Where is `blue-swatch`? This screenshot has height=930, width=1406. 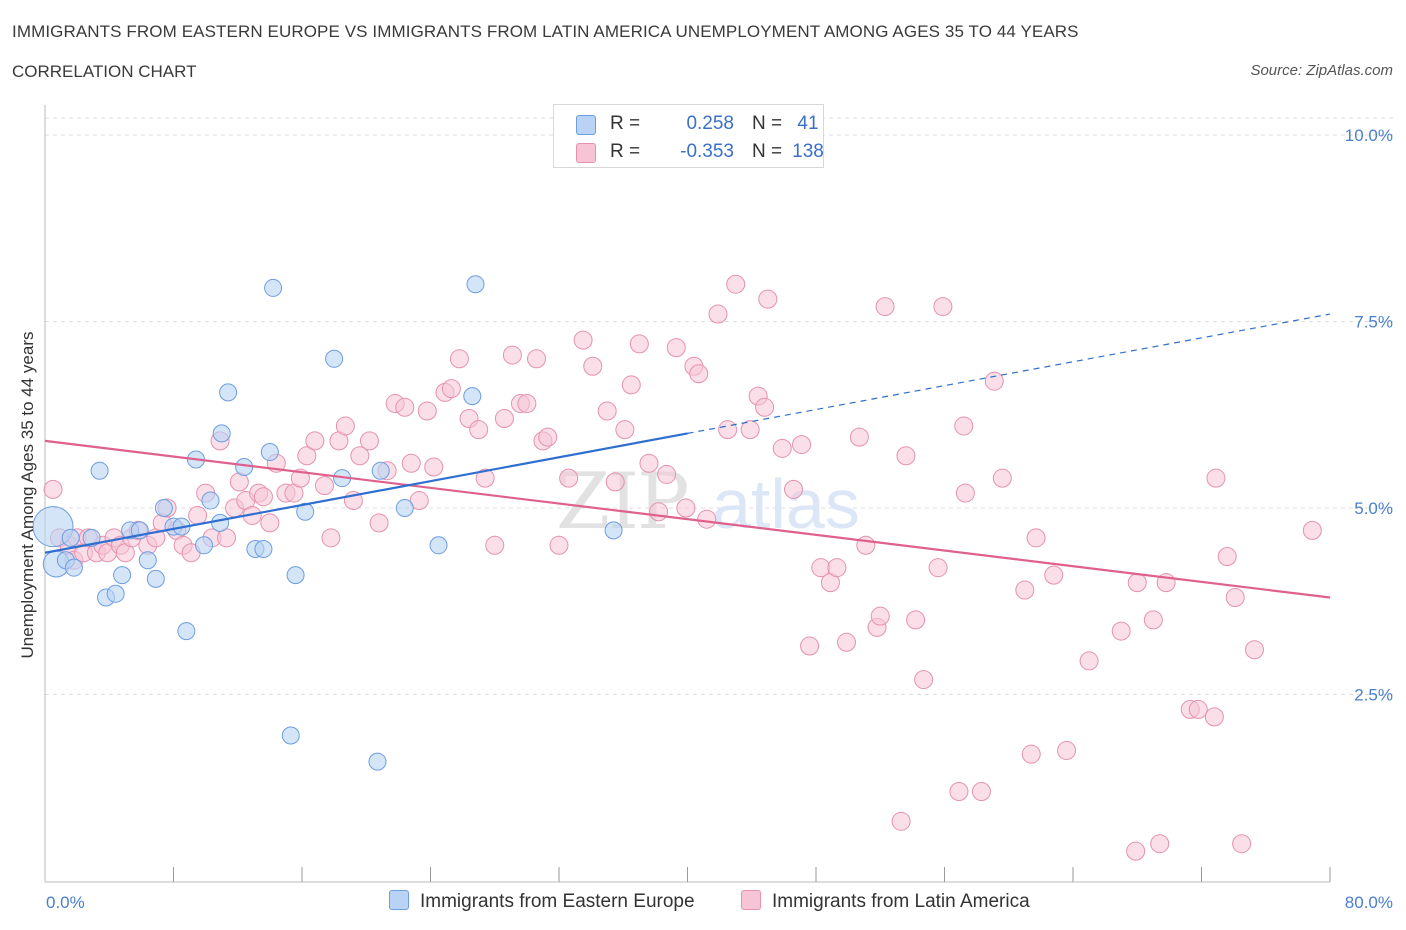 blue-swatch is located at coordinates (399, 900).